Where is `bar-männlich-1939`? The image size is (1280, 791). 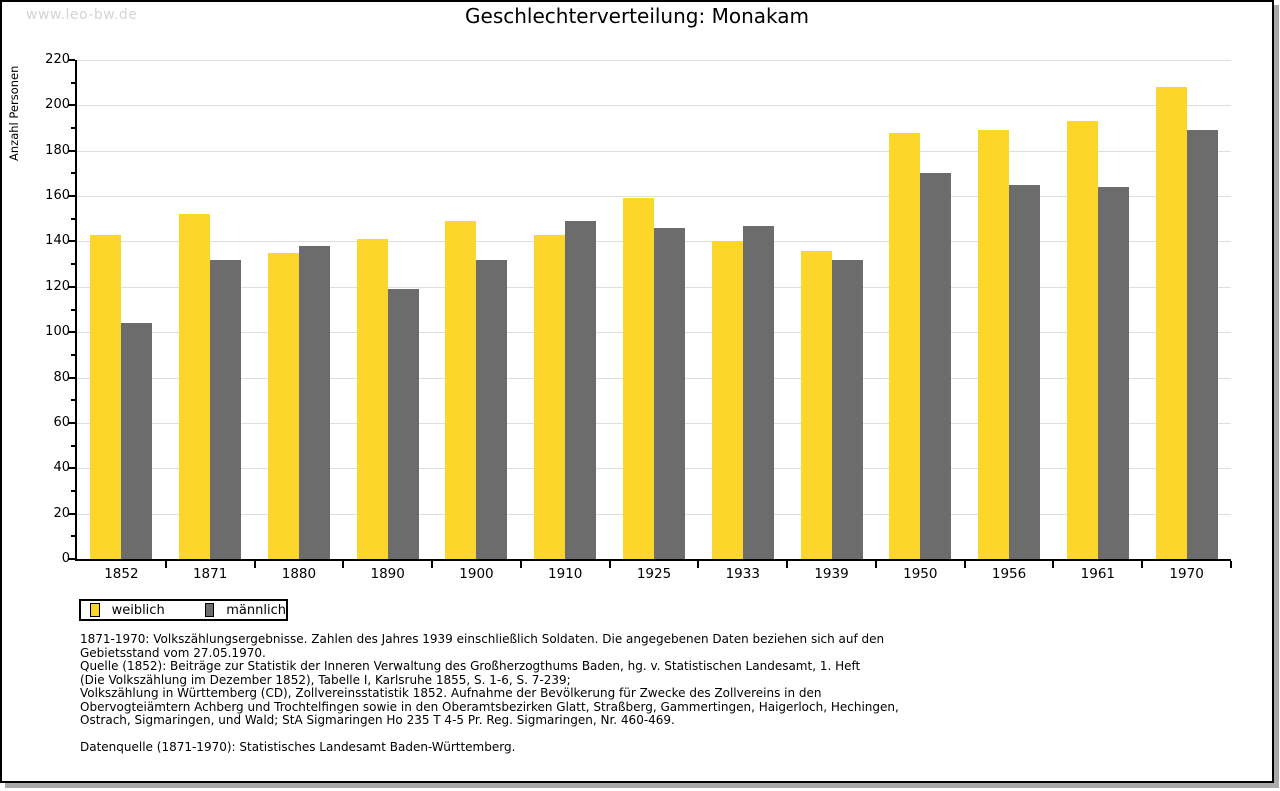
bar-männlich-1939 is located at coordinates (847, 409).